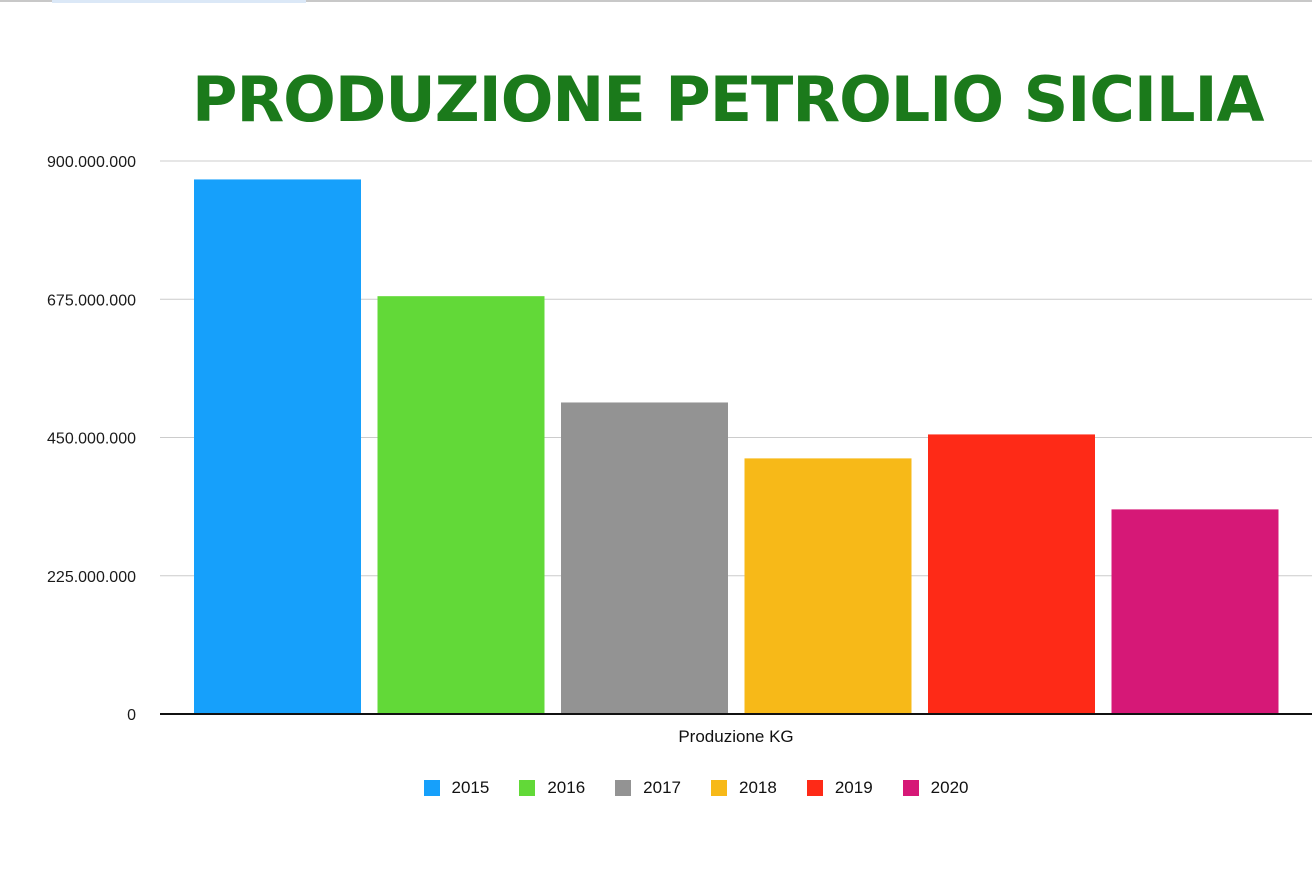 This screenshot has height=878, width=1312. Describe the element at coordinates (644, 558) in the screenshot. I see `bar-2017` at that location.